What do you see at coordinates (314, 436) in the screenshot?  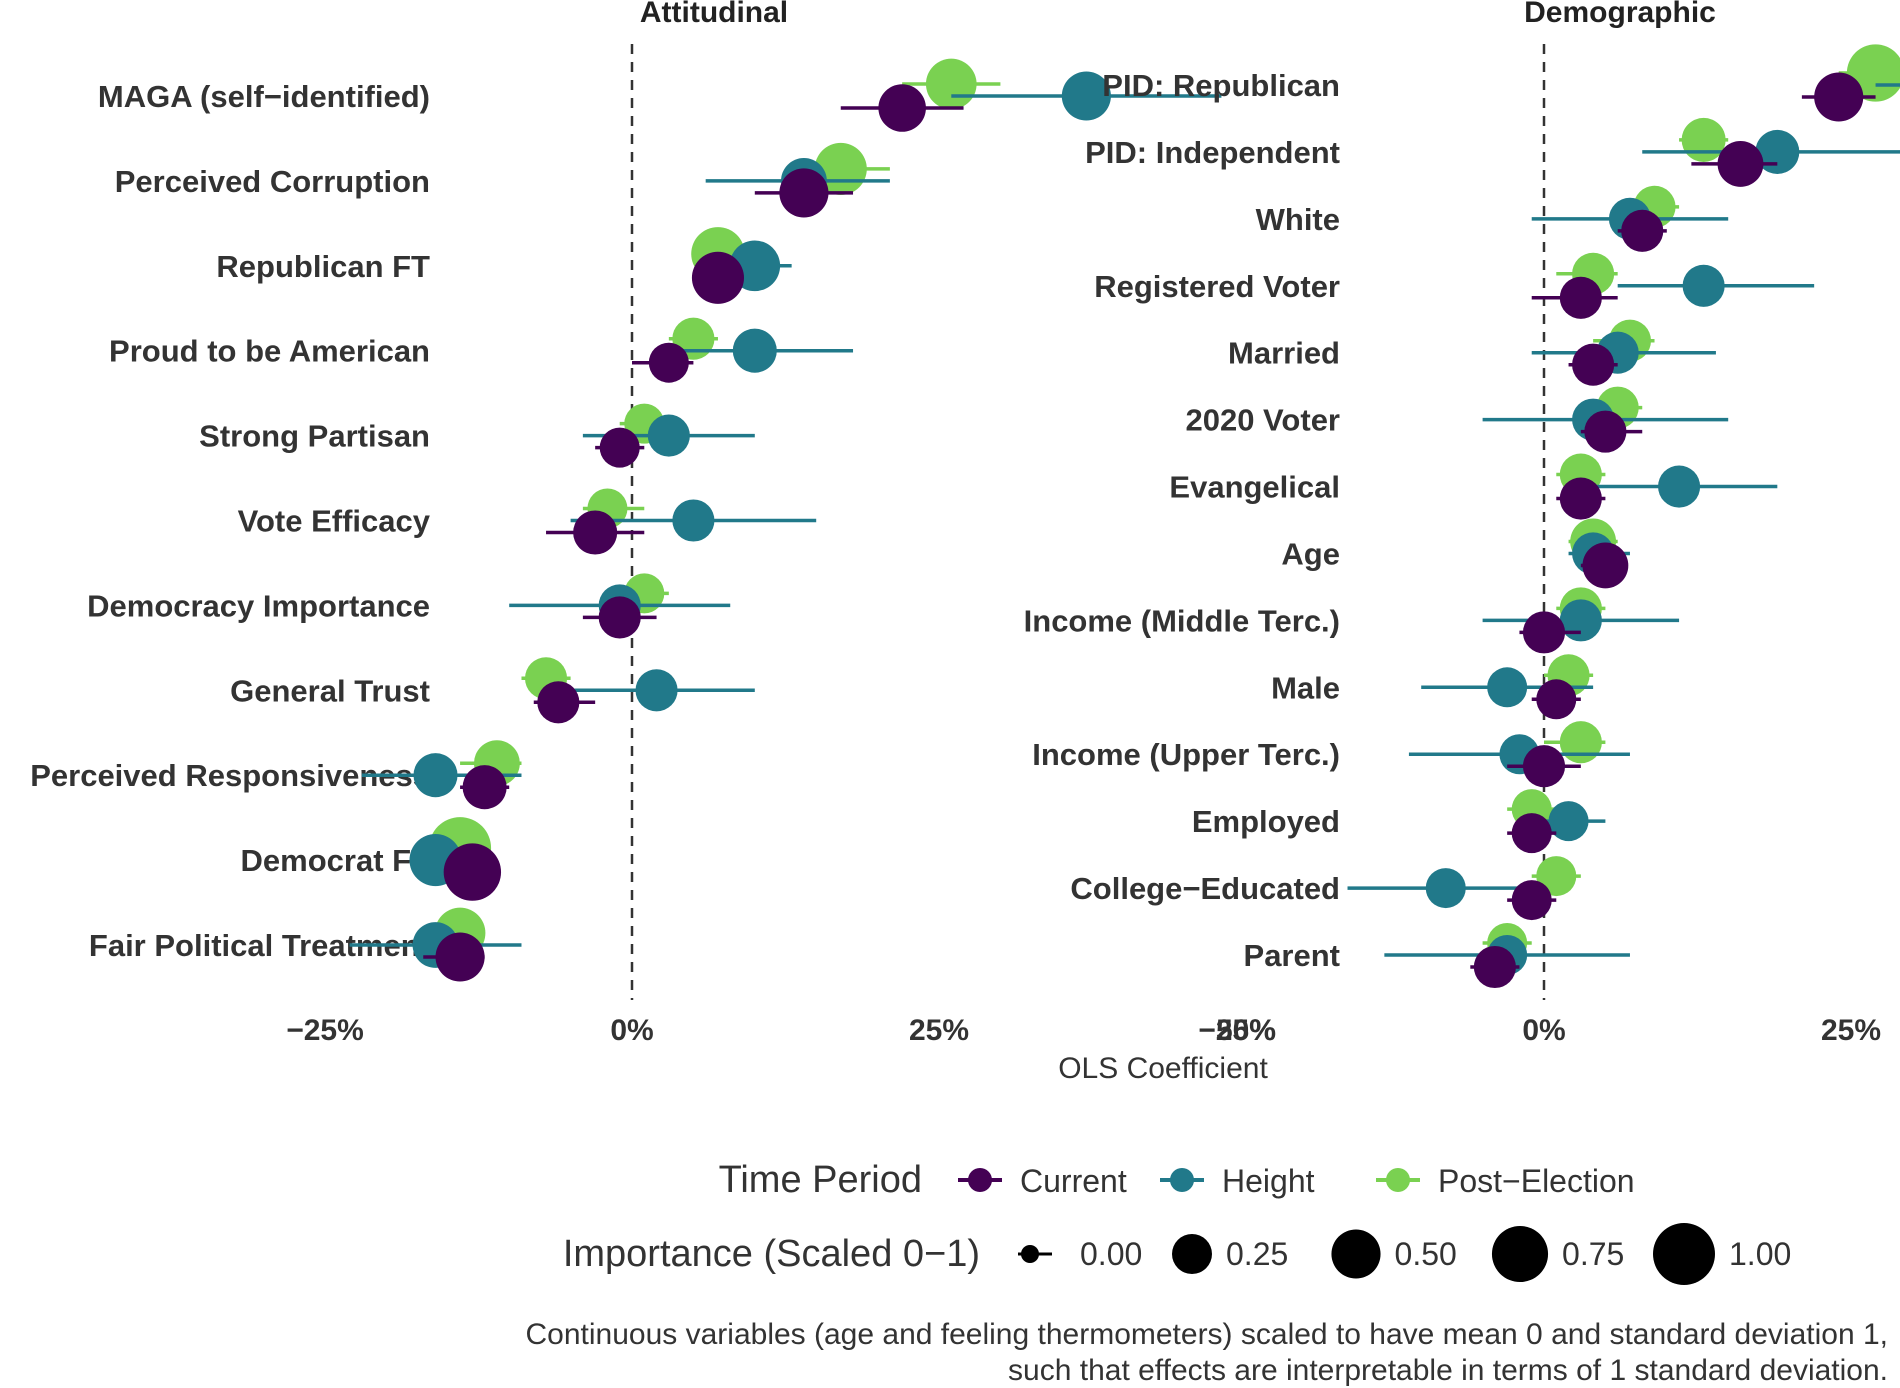 I see `category-label-strong-partisan: Strong Partisan` at bounding box center [314, 436].